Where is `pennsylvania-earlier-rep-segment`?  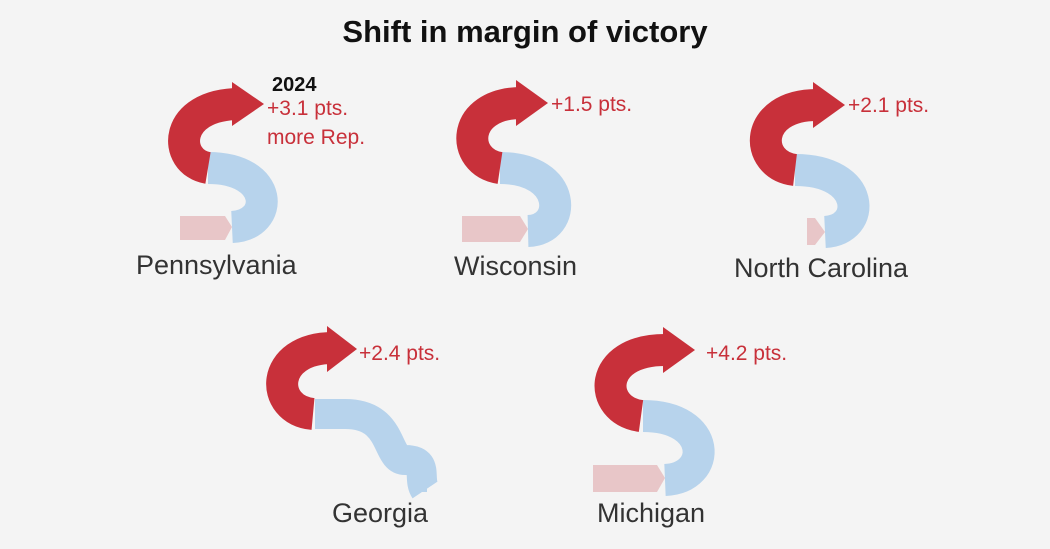
pennsylvania-earlier-rep-segment is located at coordinates (206, 228).